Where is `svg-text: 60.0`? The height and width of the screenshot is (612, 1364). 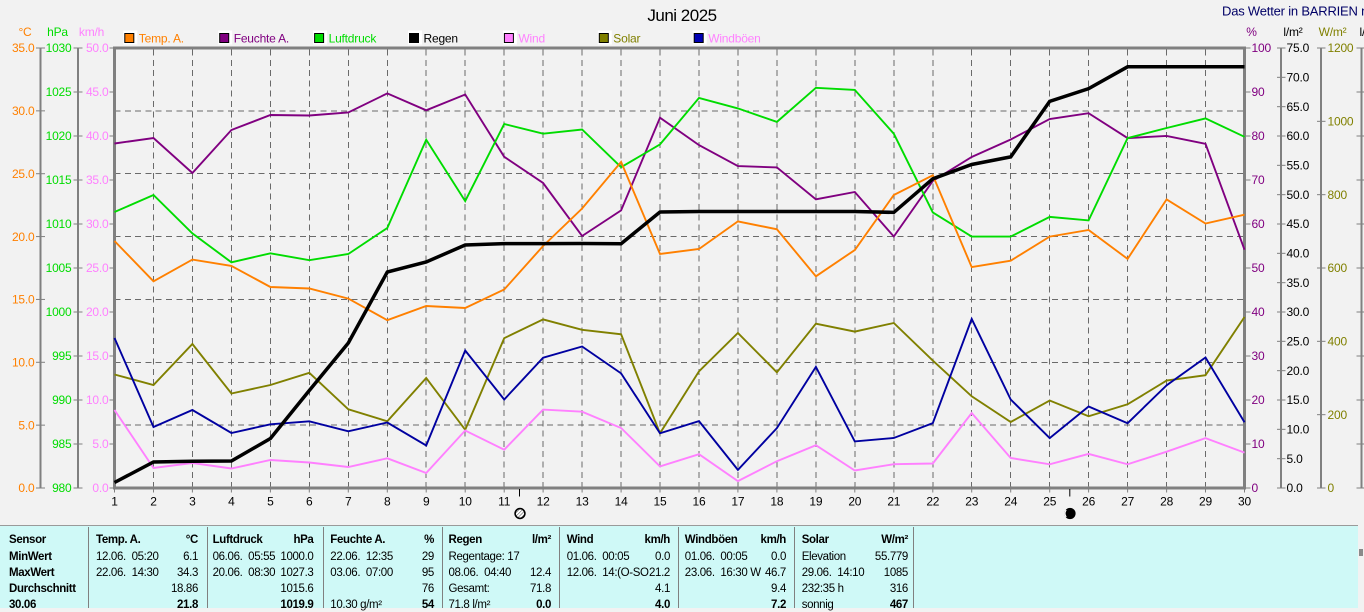
svg-text: 60.0 is located at coordinates (1298, 136).